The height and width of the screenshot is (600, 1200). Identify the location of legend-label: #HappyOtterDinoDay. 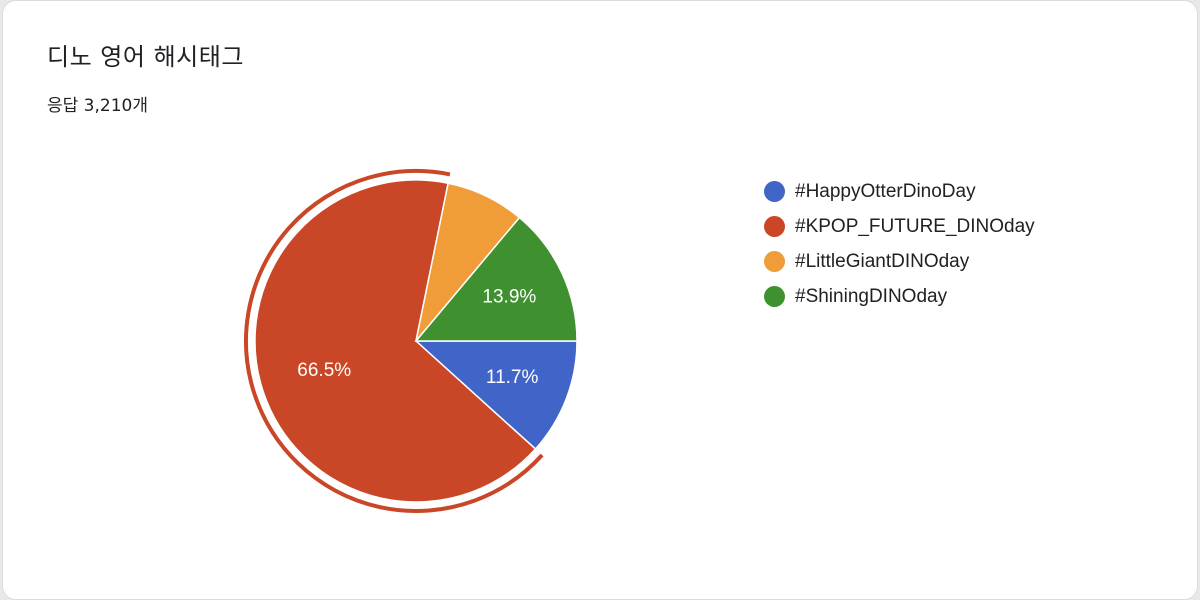
(885, 191).